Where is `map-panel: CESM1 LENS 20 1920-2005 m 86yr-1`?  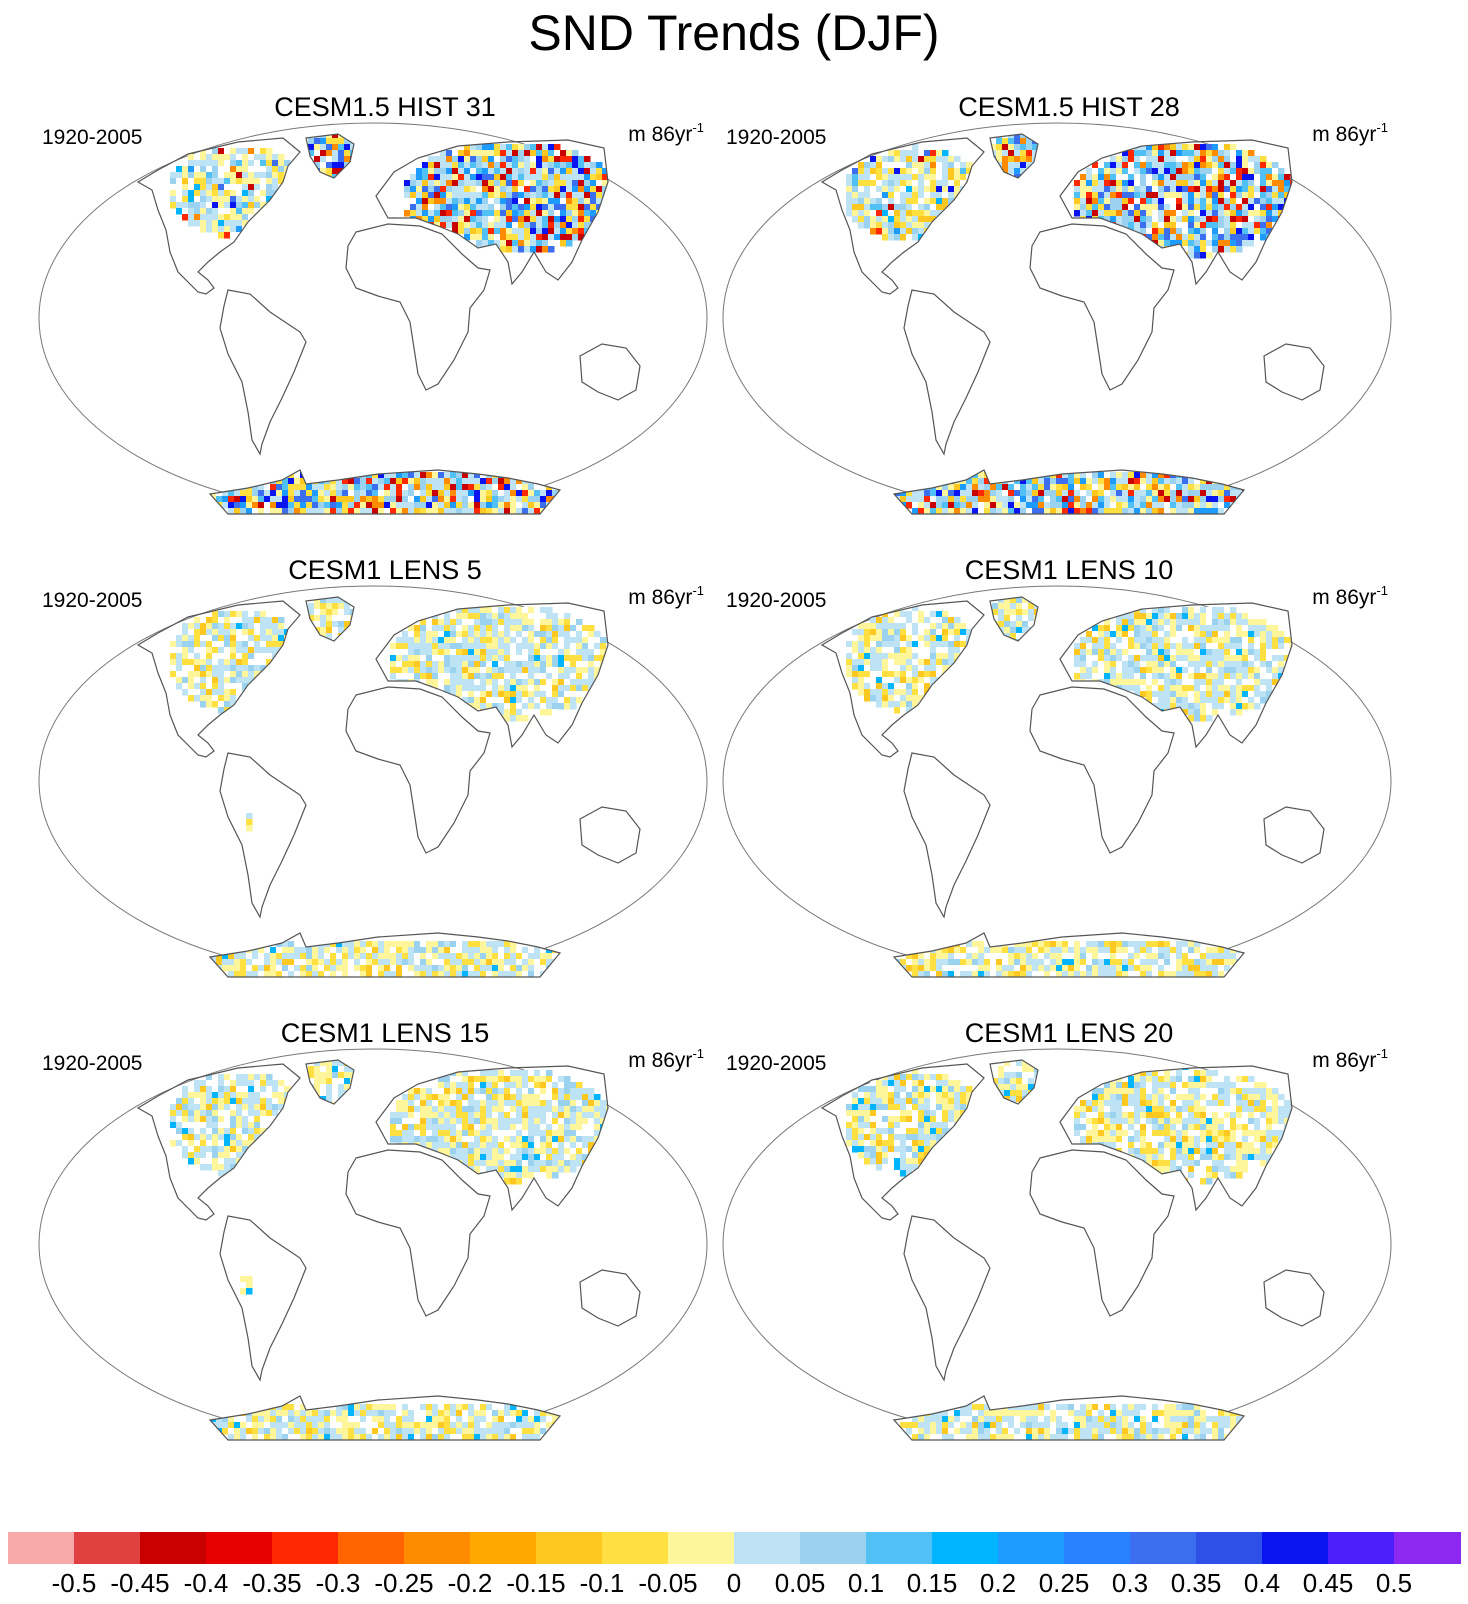
map-panel: CESM1 LENS 20 1920-2005 m 86yr-1 is located at coordinates (1069, 1248).